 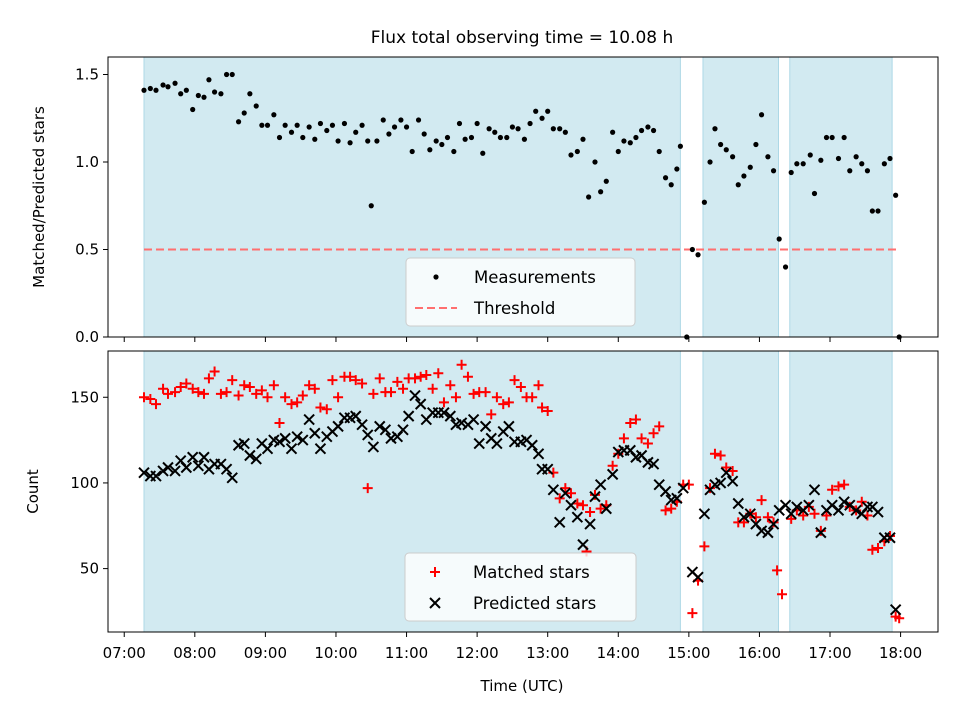 What do you see at coordinates (435, 603) in the screenshot?
I see `legend-predicted-marker` at bounding box center [435, 603].